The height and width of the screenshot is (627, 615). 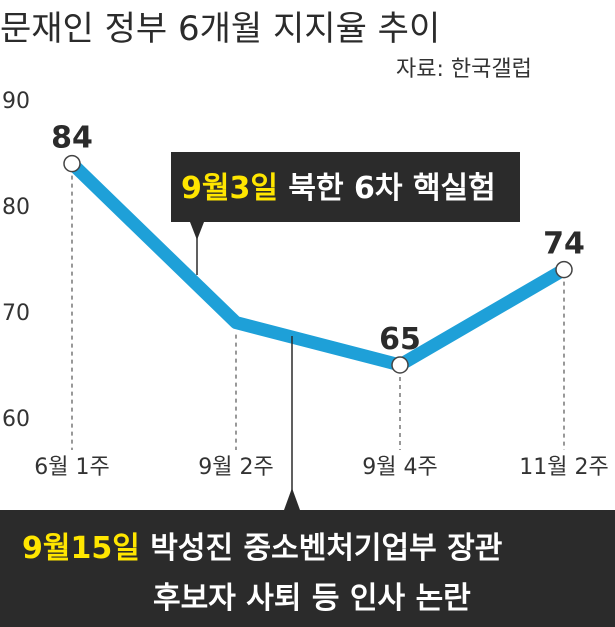 I want to click on x-tick-label: 9월 4주, so click(x=399, y=467).